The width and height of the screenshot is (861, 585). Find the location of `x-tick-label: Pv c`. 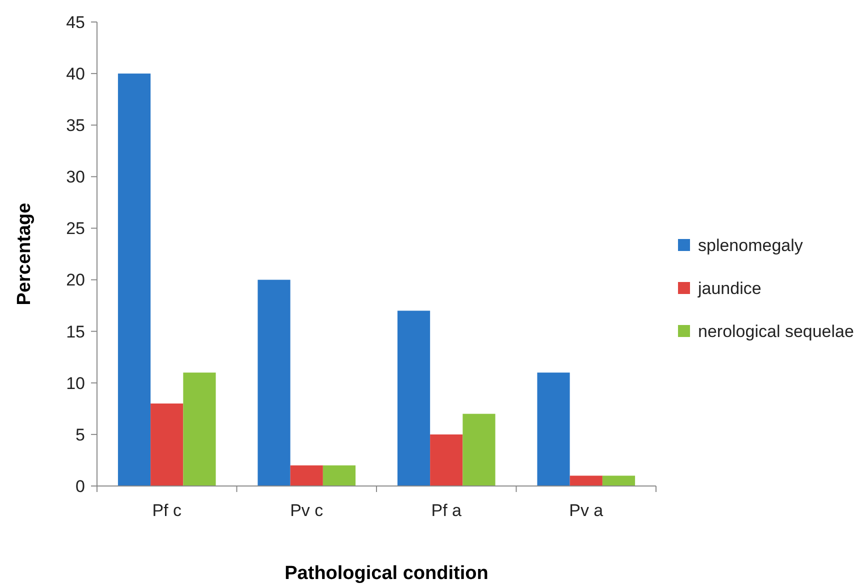

x-tick-label: Pv c is located at coordinates (307, 510).